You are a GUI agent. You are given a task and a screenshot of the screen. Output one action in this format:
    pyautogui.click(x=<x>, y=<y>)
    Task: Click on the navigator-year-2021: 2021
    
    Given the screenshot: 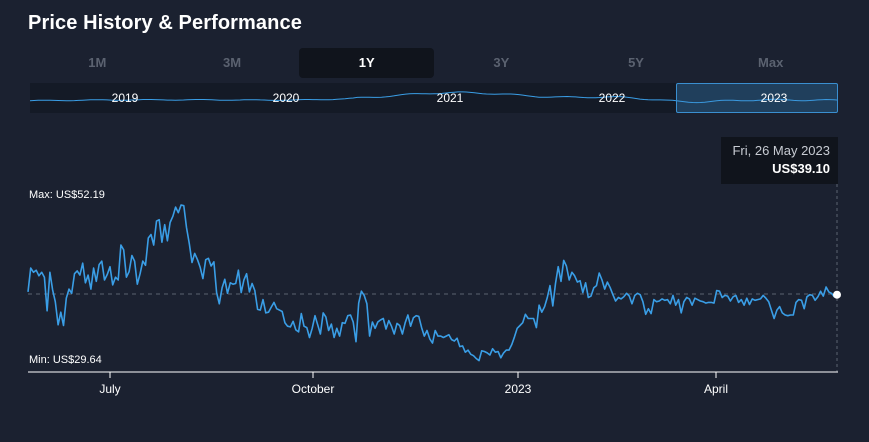 What is the action you would take?
    pyautogui.click(x=450, y=98)
    